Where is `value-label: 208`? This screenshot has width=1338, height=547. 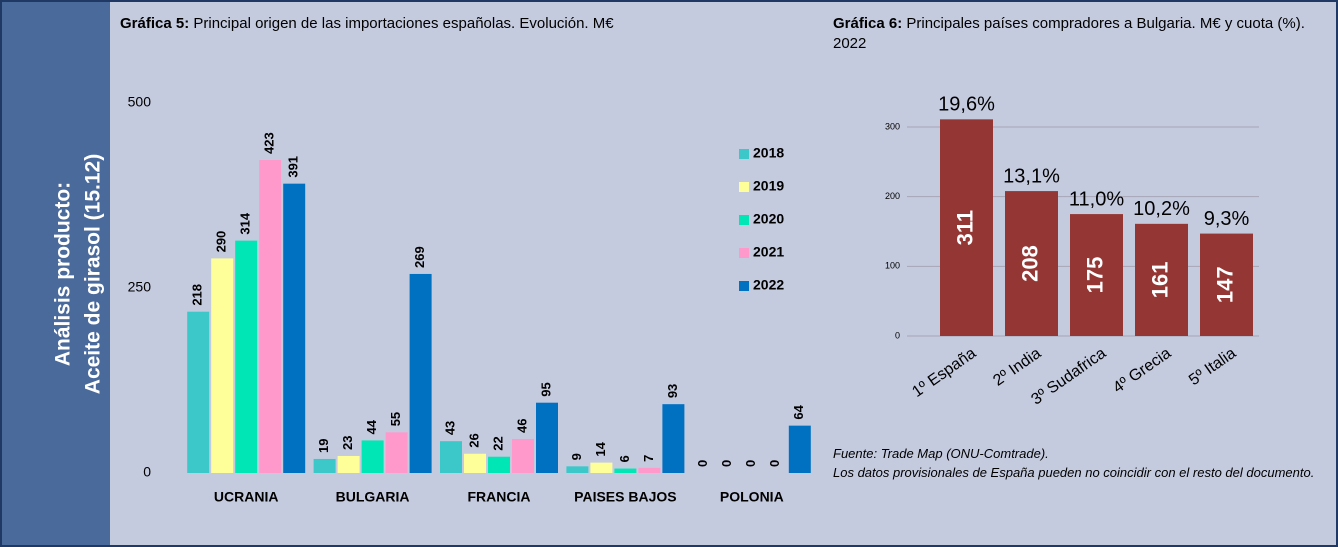
value-label: 208 is located at coordinates (1029, 263).